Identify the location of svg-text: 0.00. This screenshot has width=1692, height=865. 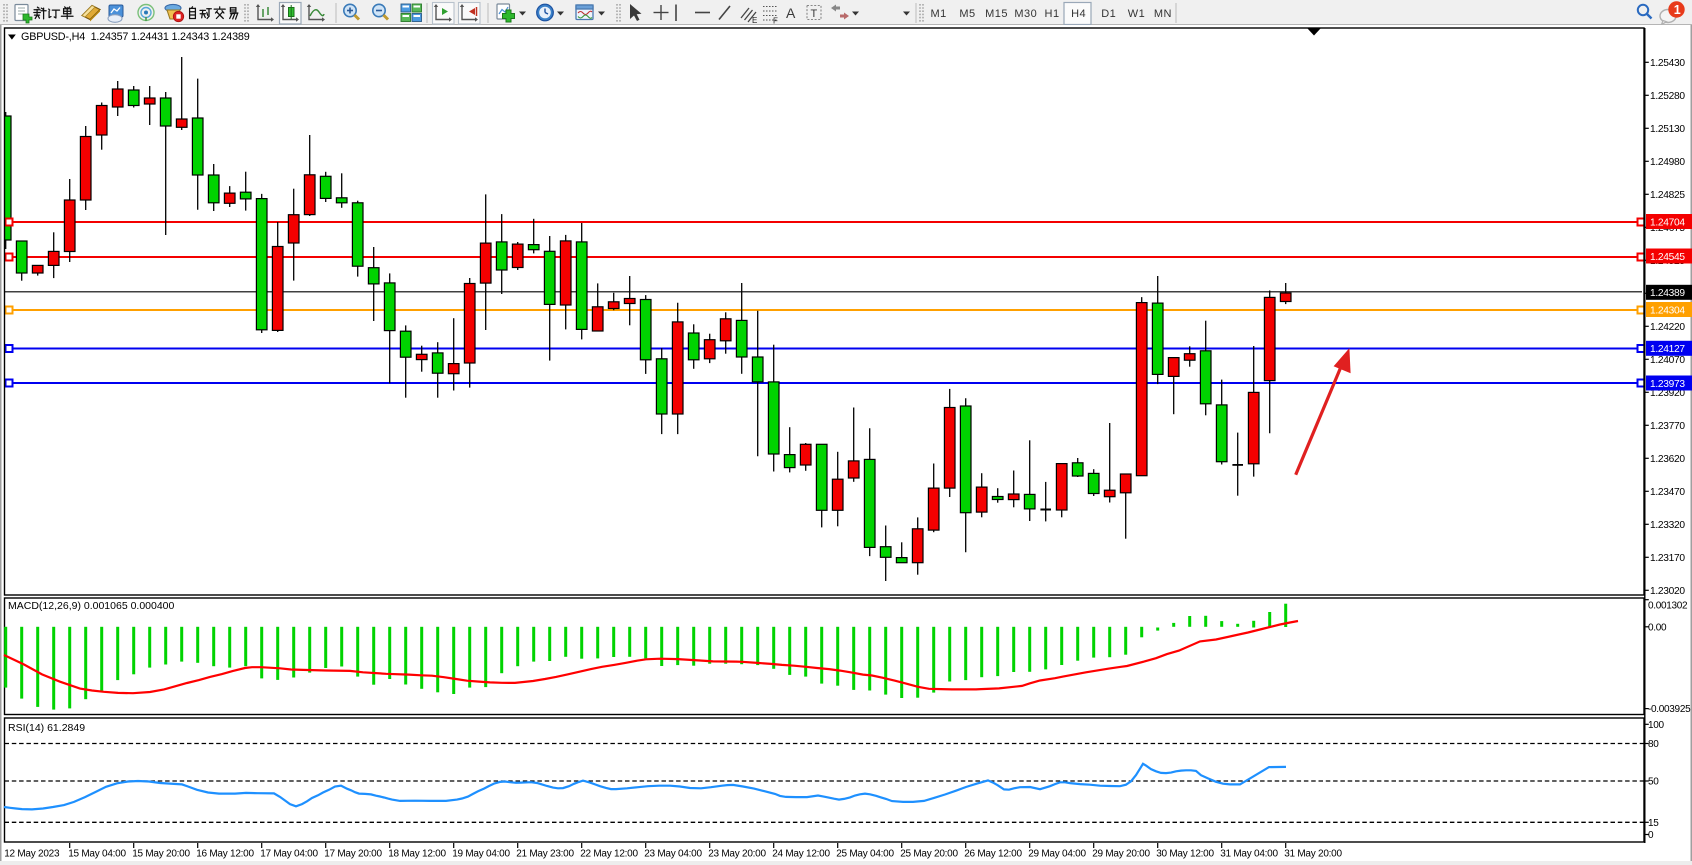
(1657, 627).